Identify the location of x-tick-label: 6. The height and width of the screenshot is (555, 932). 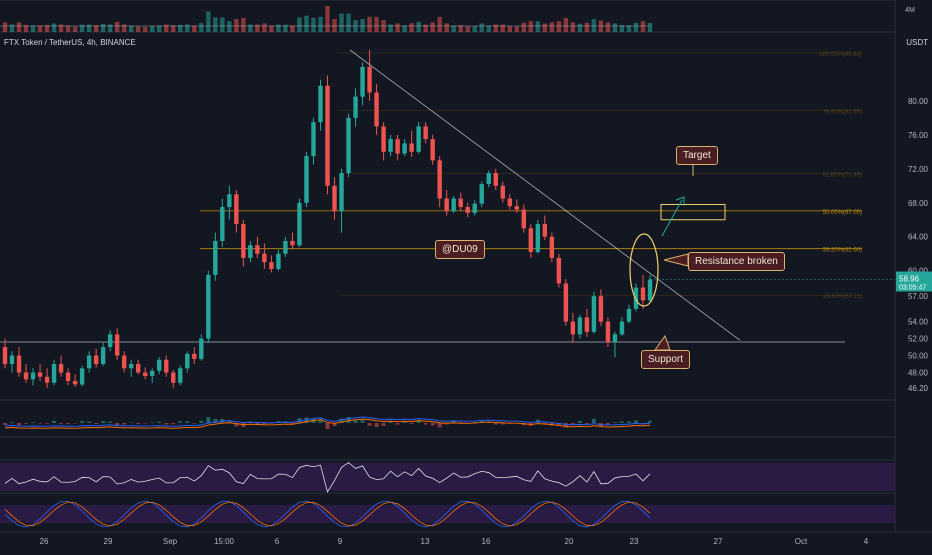
(277, 541).